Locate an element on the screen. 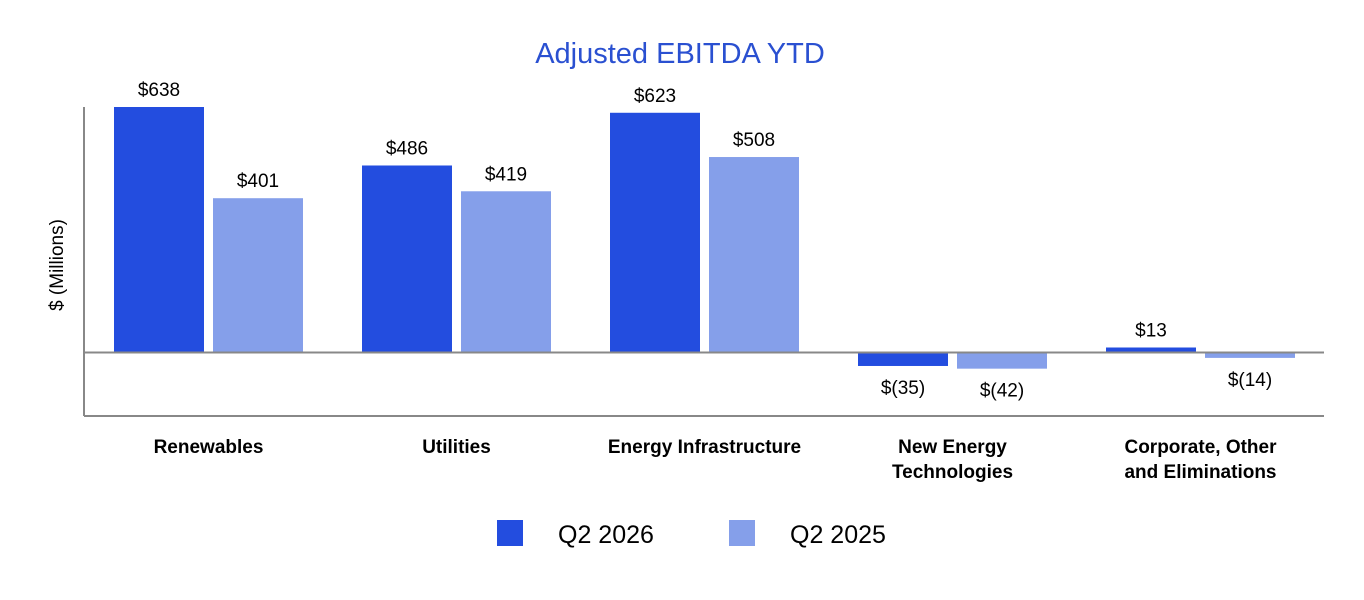  data-label-1-2: $486 is located at coordinates (407, 148).